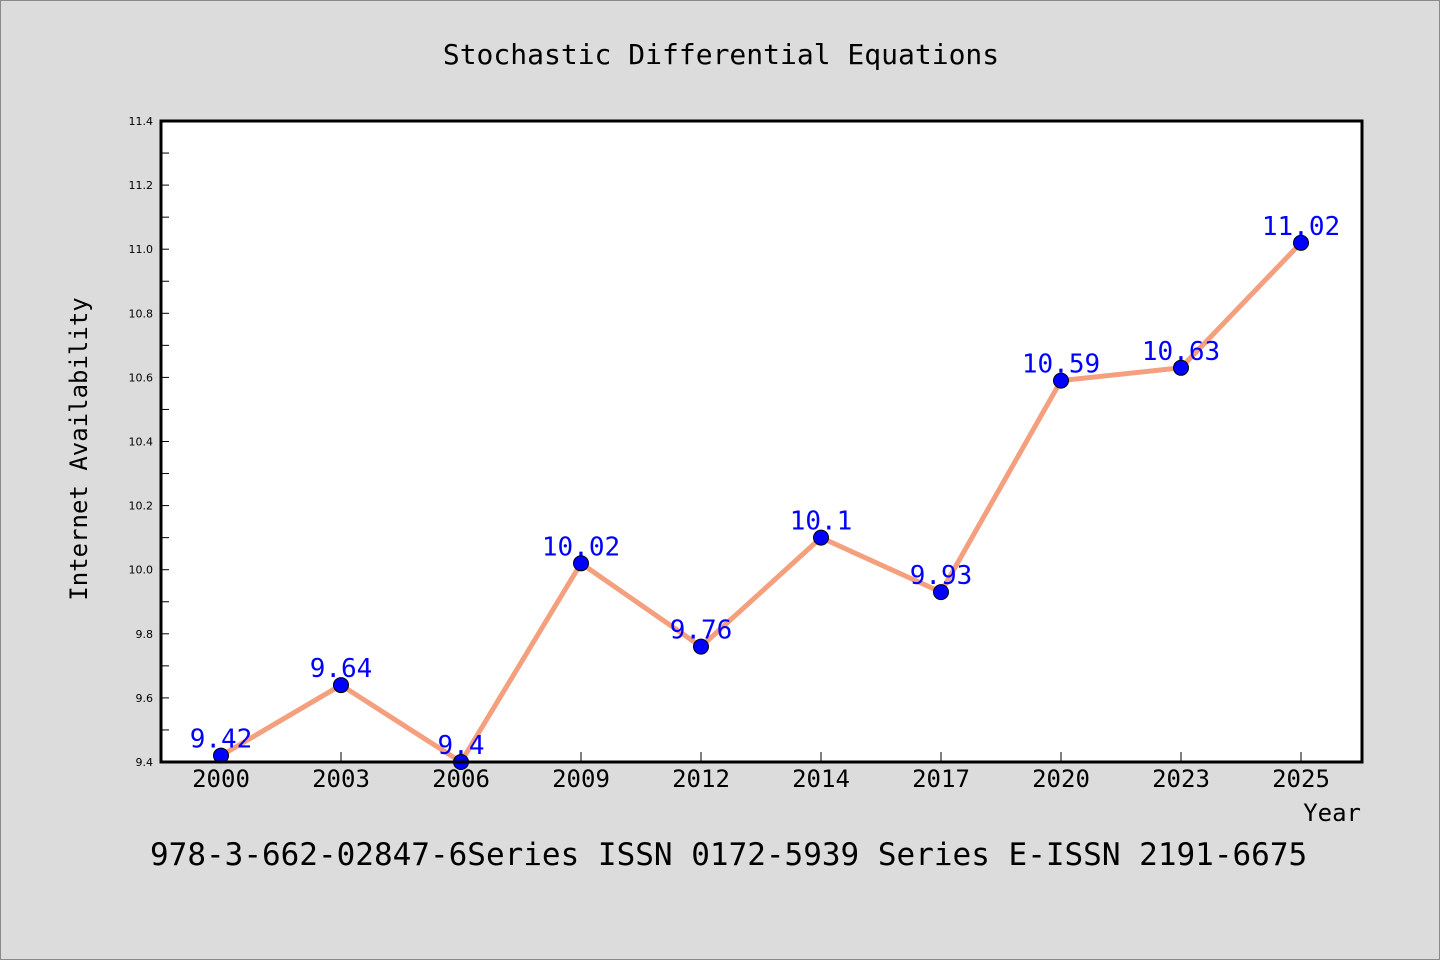 The image size is (1440, 960). I want to click on x-tick-label: 2017, so click(941, 779).